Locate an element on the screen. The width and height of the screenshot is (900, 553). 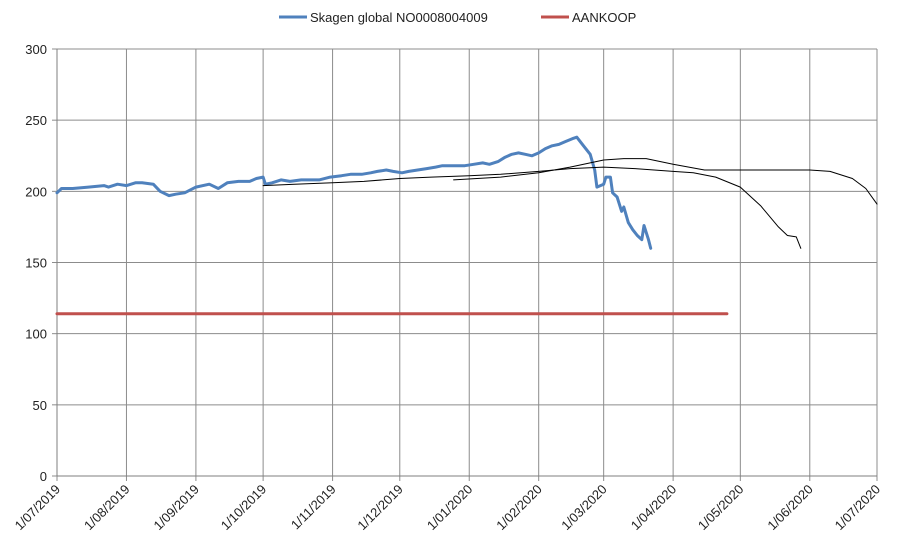
y-tick-label: 0 is located at coordinates (43, 476).